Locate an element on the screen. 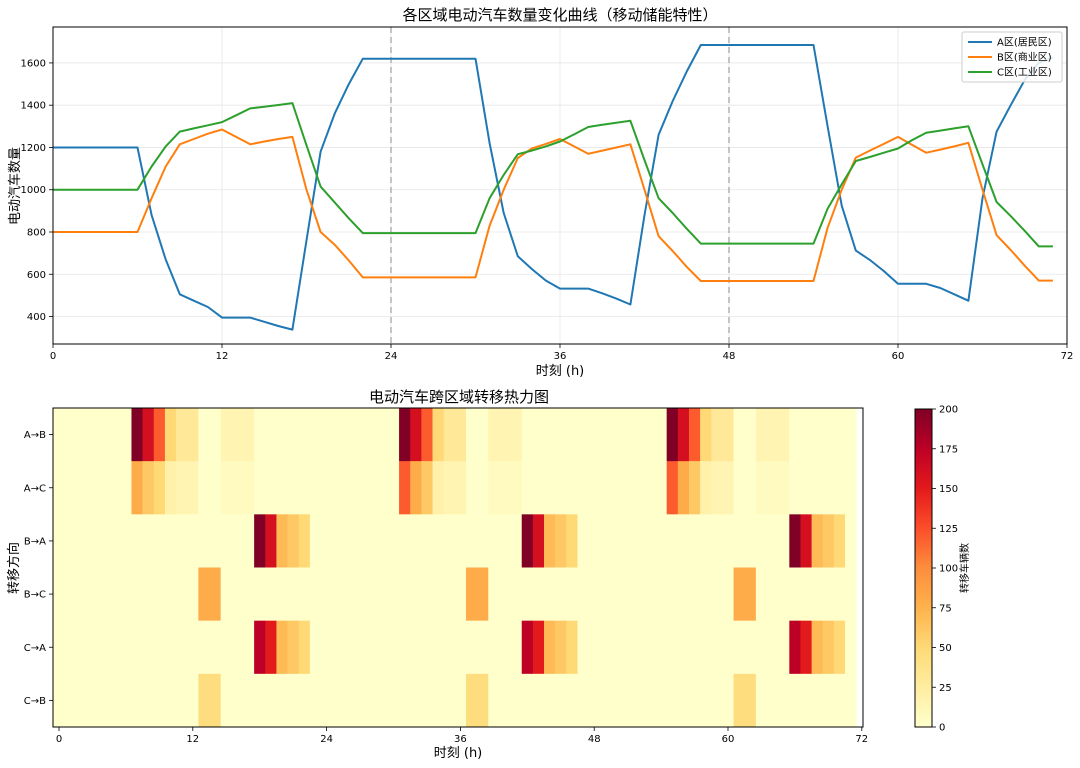 The image size is (1080, 768). x-tick-label: 24 is located at coordinates (391, 356).